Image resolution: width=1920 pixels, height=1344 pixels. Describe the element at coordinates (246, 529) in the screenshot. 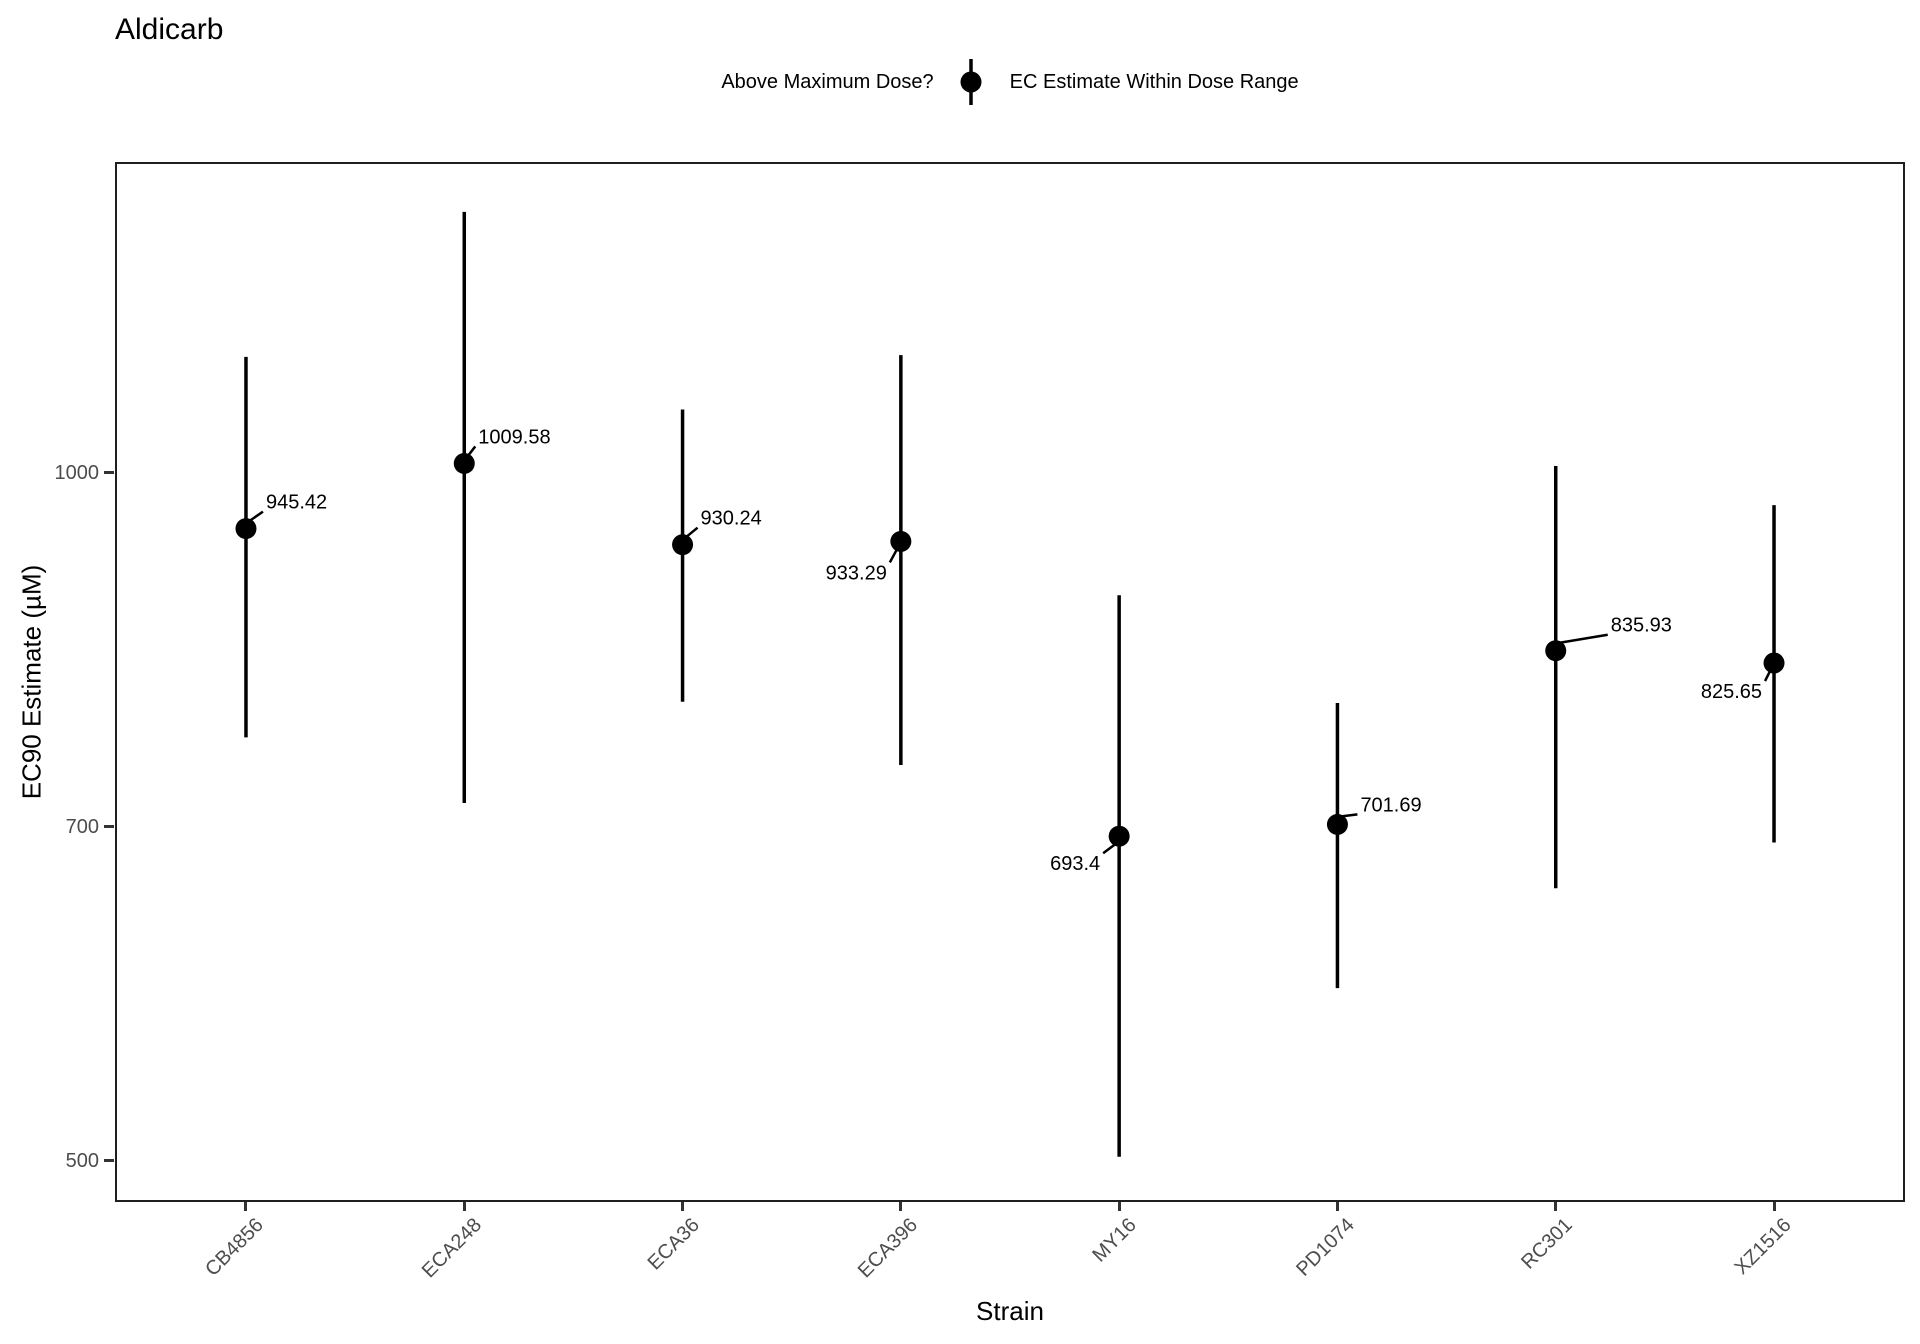

I see `point-CB4856` at that location.